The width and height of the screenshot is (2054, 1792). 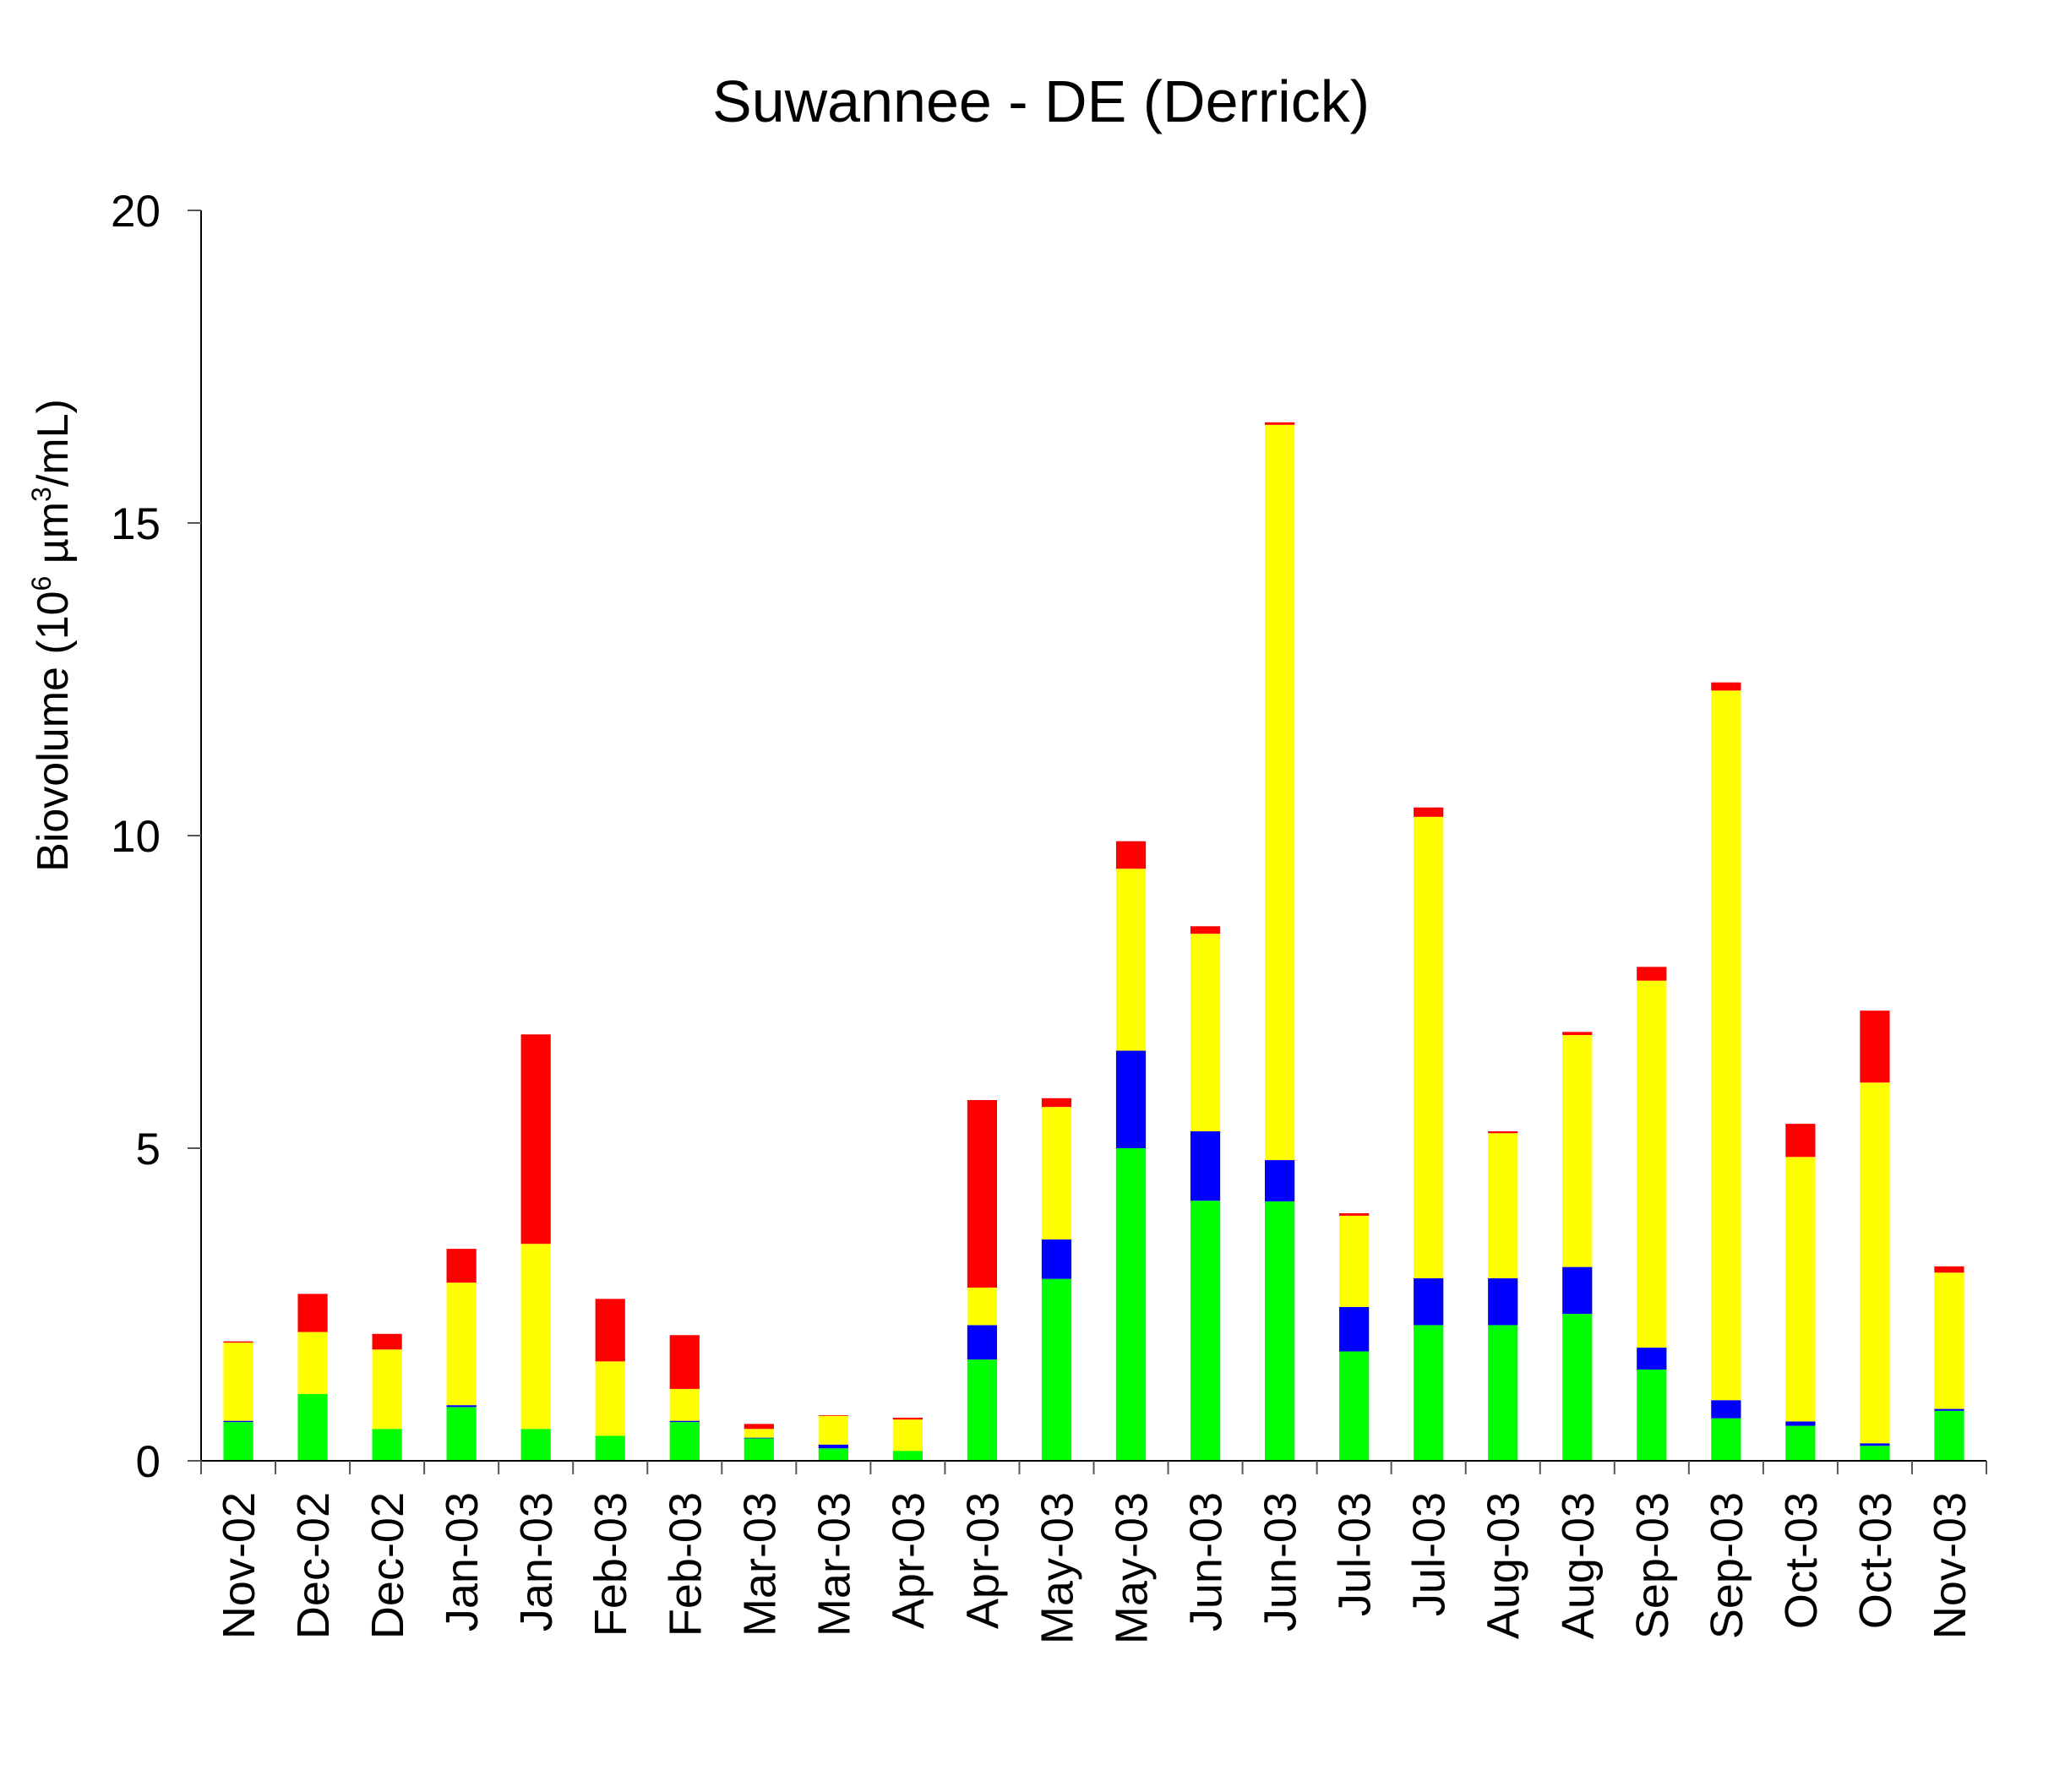 What do you see at coordinates (136, 524) in the screenshot?
I see `y-tick-label: 15` at bounding box center [136, 524].